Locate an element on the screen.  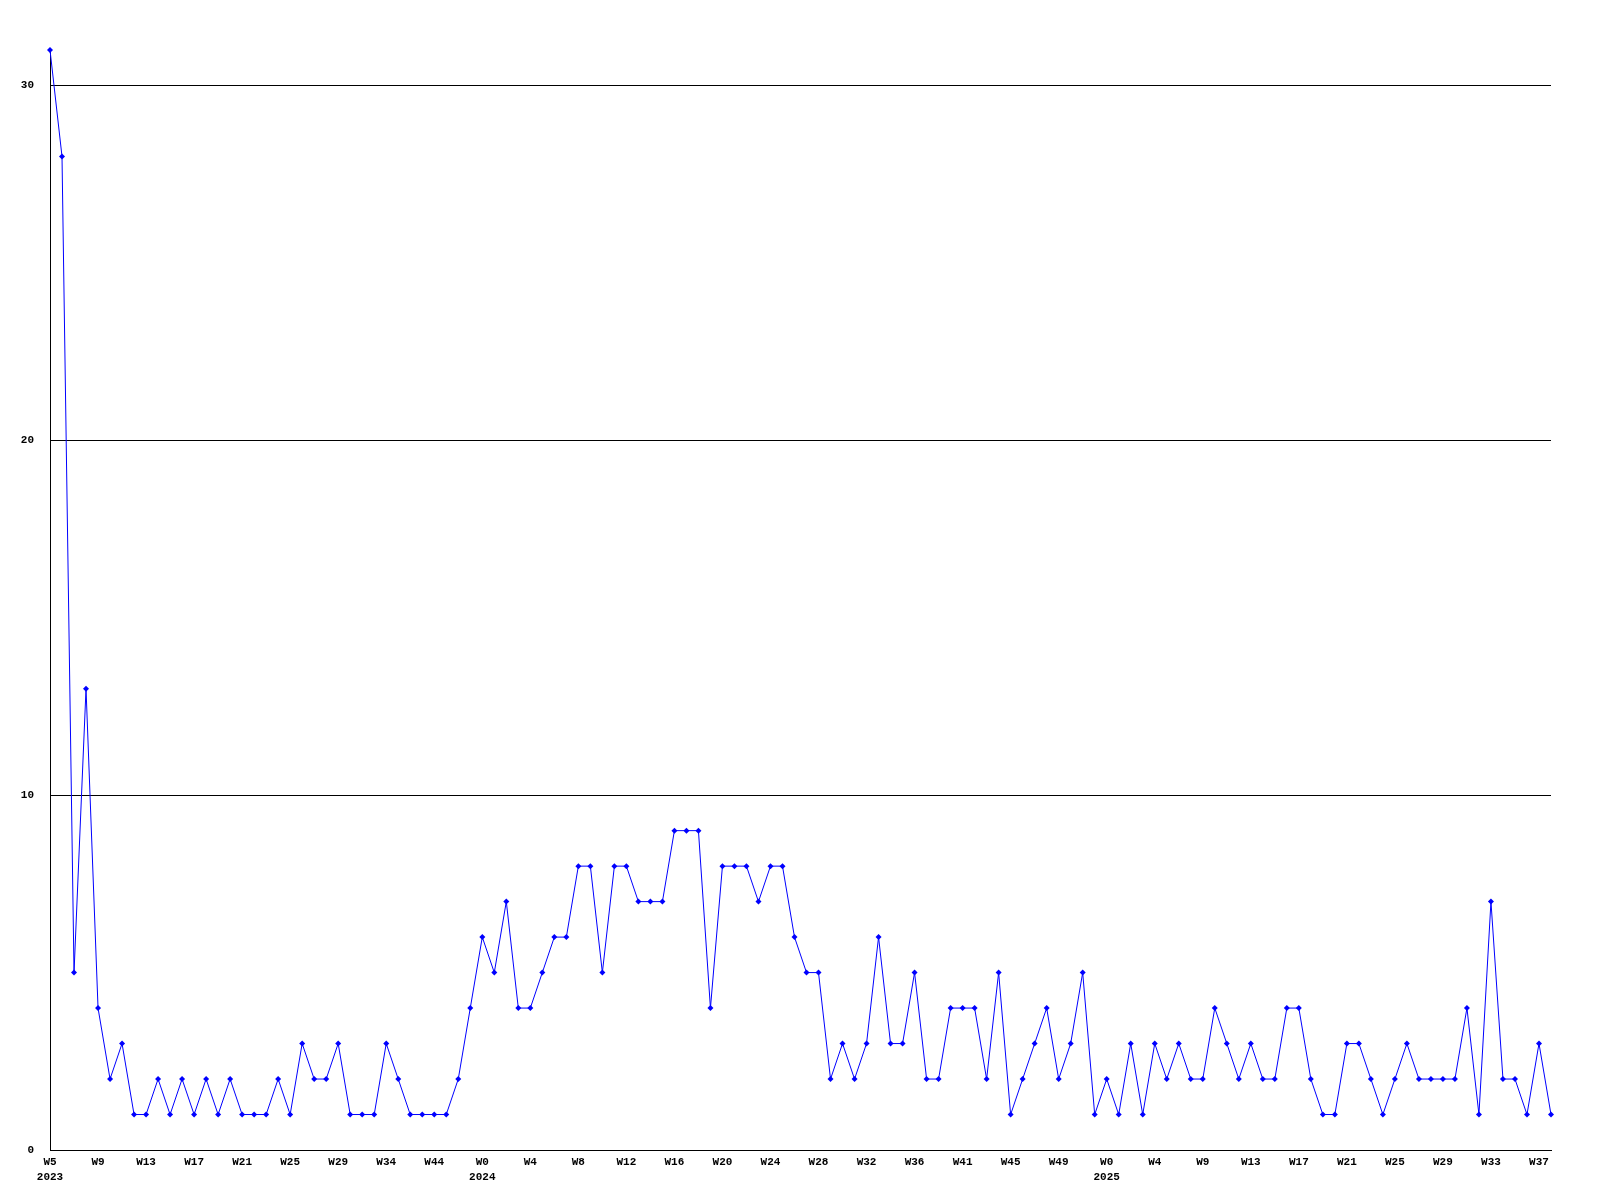
x-tick-label: W44 is located at coordinates (434, 1162).